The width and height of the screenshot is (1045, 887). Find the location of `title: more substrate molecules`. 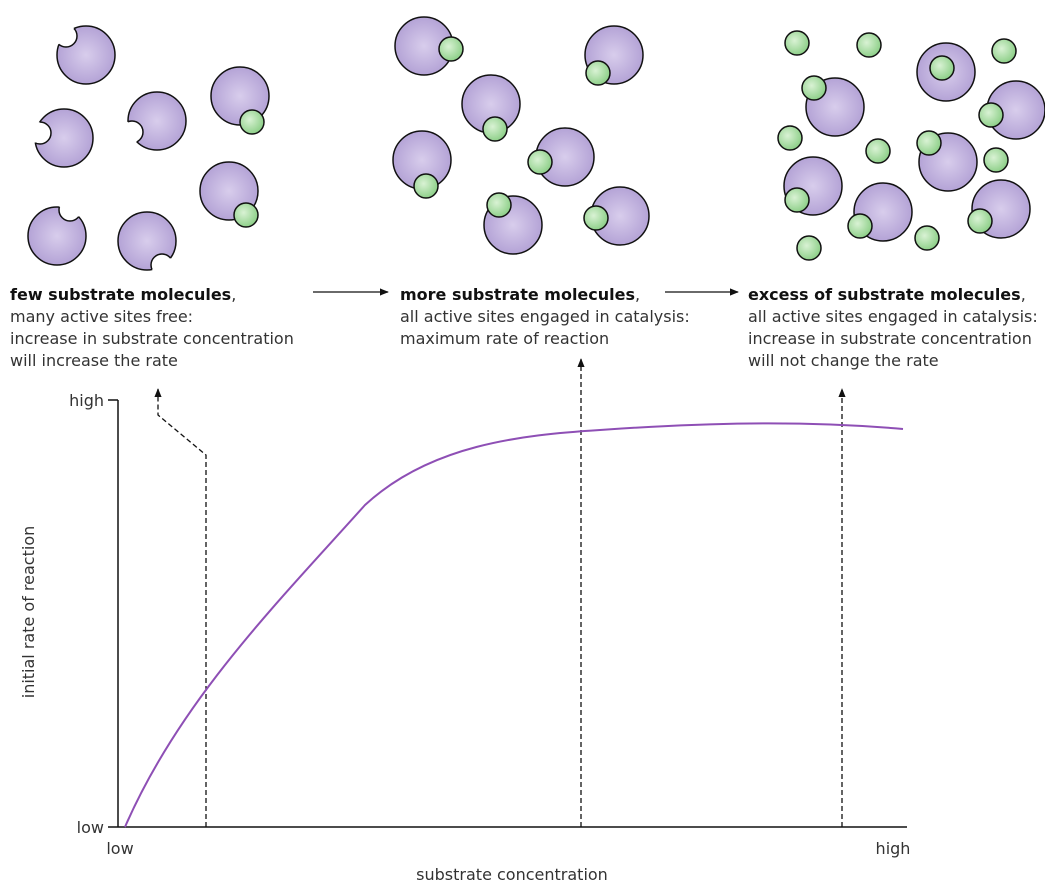

title: more substrate molecules is located at coordinates (517, 294).